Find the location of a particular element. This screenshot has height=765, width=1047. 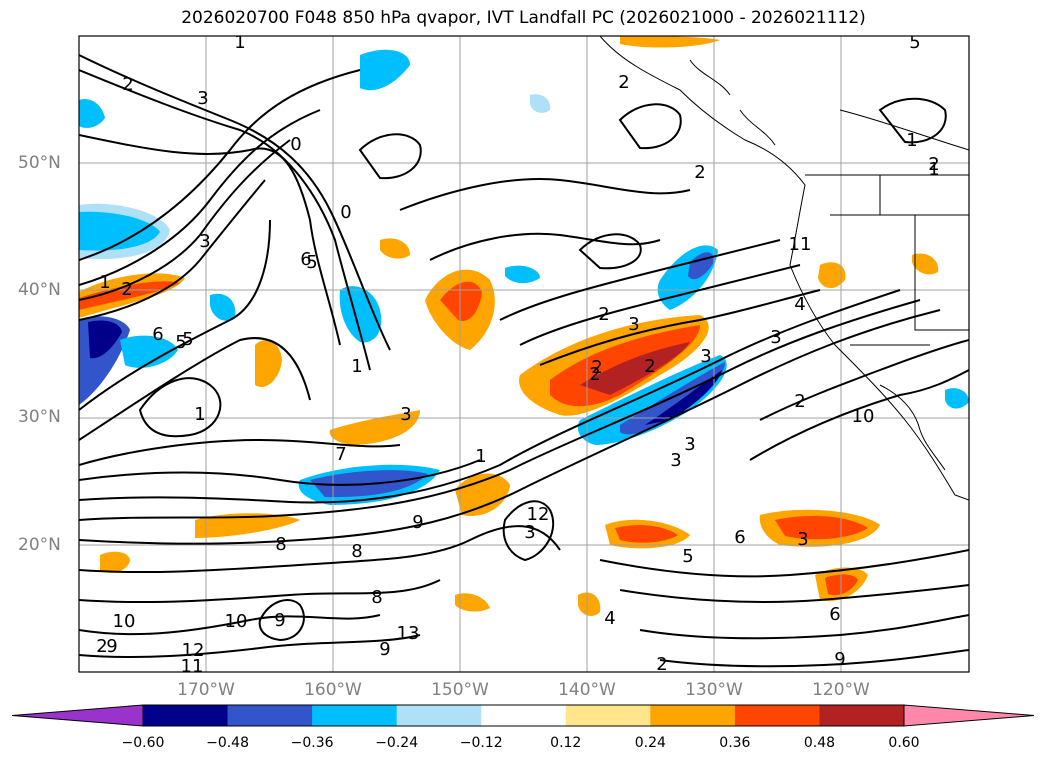

colorbar-tick-label: 0.48 is located at coordinates (819, 743).